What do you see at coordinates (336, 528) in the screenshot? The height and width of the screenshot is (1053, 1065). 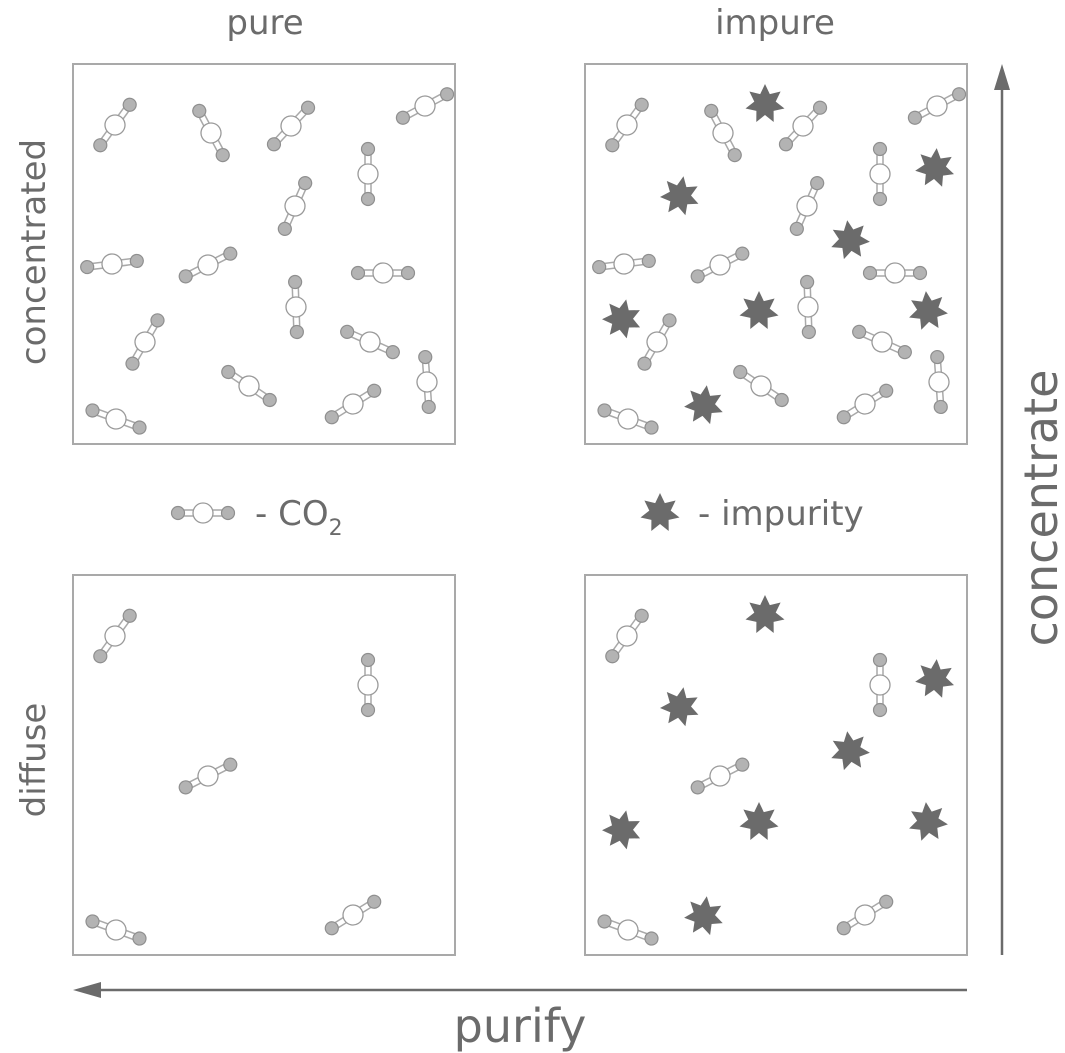 I see `legend-co2-subscript: 2` at bounding box center [336, 528].